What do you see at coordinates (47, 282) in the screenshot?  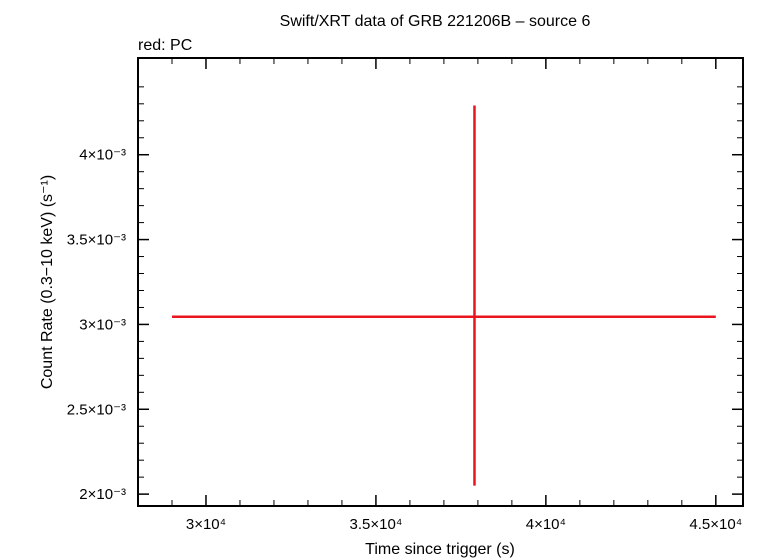 I see `y-axis-title: Count Rate (0.3−10 keV) (s⁻¹)` at bounding box center [47, 282].